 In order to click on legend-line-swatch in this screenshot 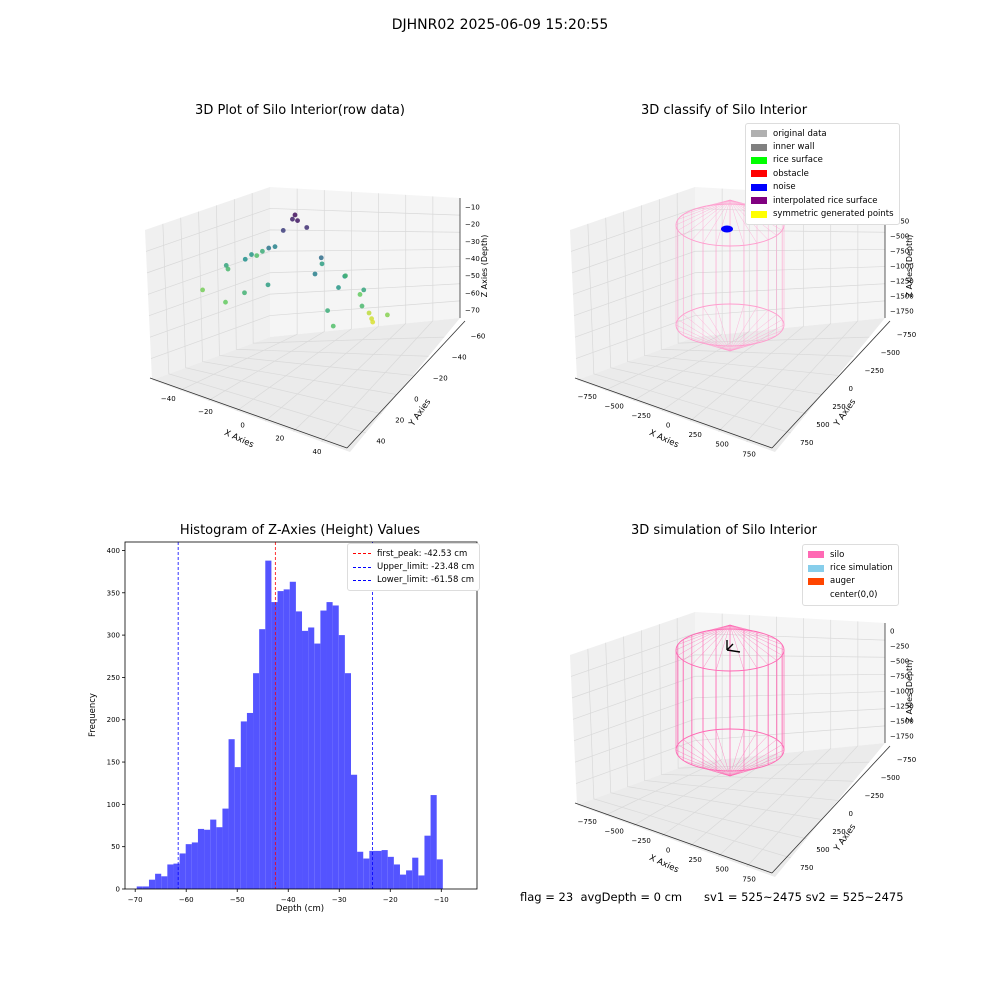, I will do `click(362, 567)`.